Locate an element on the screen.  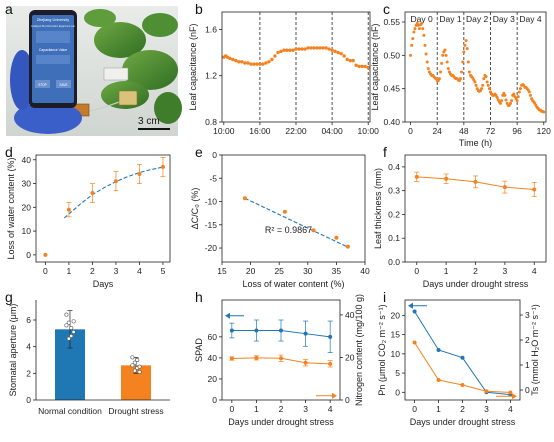
day-label: Day 2 is located at coordinates (477, 19).